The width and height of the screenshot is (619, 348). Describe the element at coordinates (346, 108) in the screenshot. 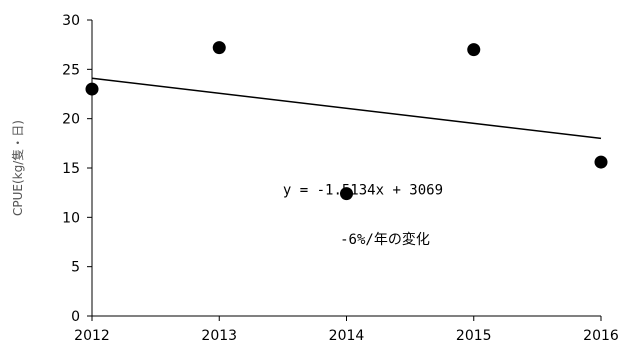

I see `trendline` at that location.